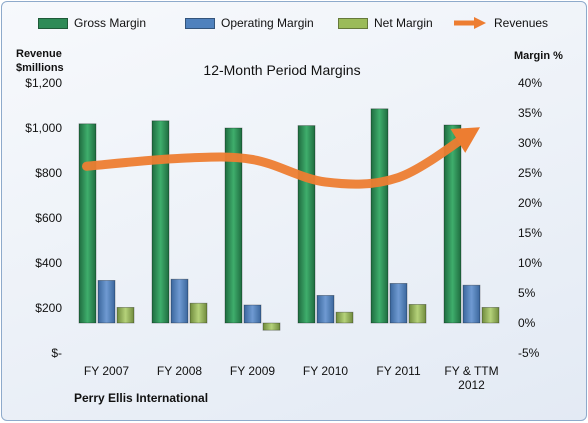  Describe the element at coordinates (43, 83) in the screenshot. I see `left-tick-label: $1,200` at that location.